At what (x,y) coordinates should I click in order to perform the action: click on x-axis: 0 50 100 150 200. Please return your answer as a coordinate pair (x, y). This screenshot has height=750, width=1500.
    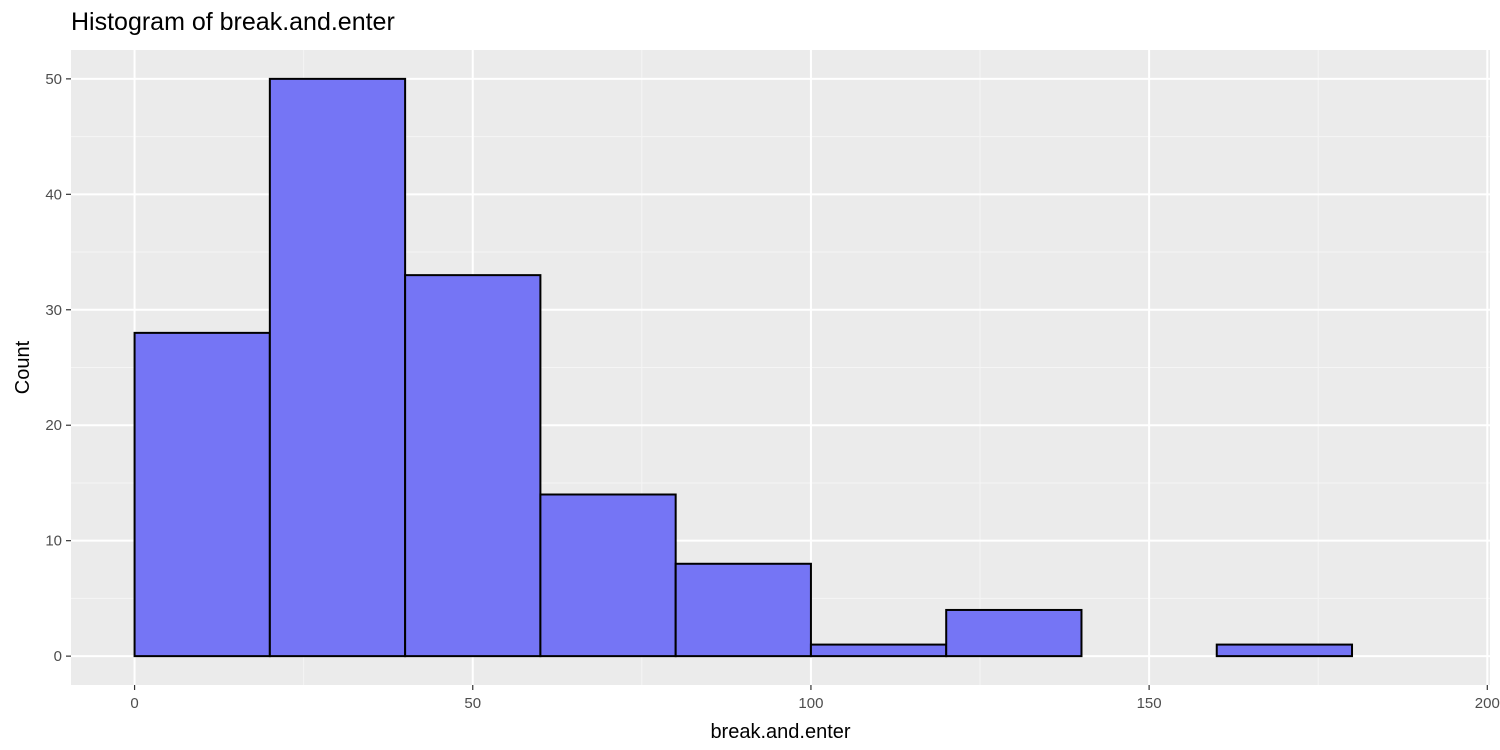
    Looking at the image, I should click on (815, 698).